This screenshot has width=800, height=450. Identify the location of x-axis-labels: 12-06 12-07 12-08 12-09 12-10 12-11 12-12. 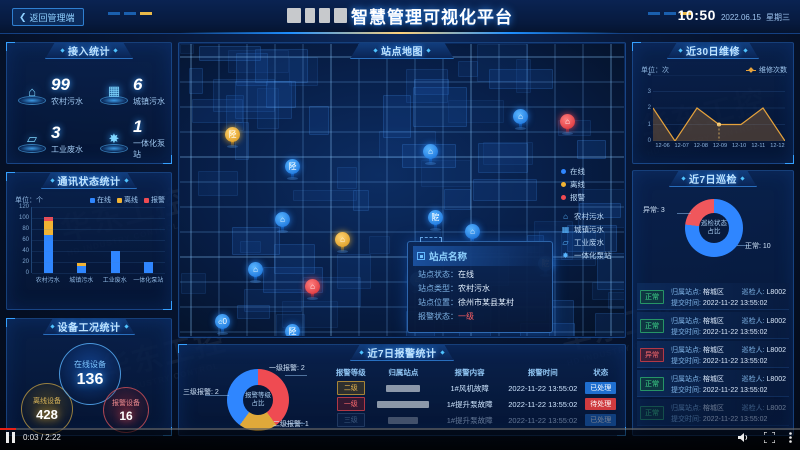
(720, 146).